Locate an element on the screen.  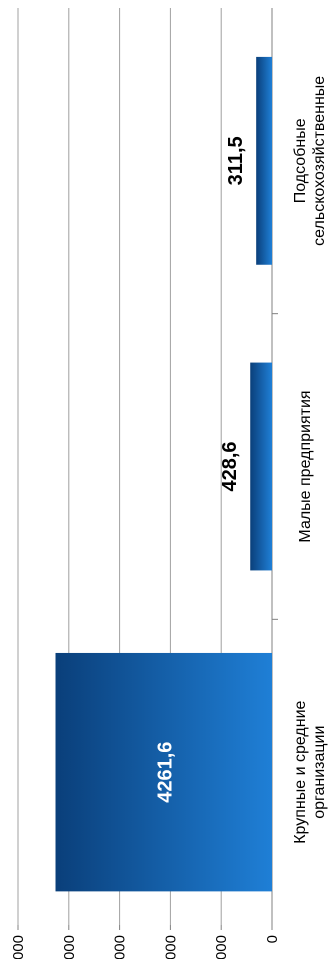
data-label: 428,6 is located at coordinates (230, 466).